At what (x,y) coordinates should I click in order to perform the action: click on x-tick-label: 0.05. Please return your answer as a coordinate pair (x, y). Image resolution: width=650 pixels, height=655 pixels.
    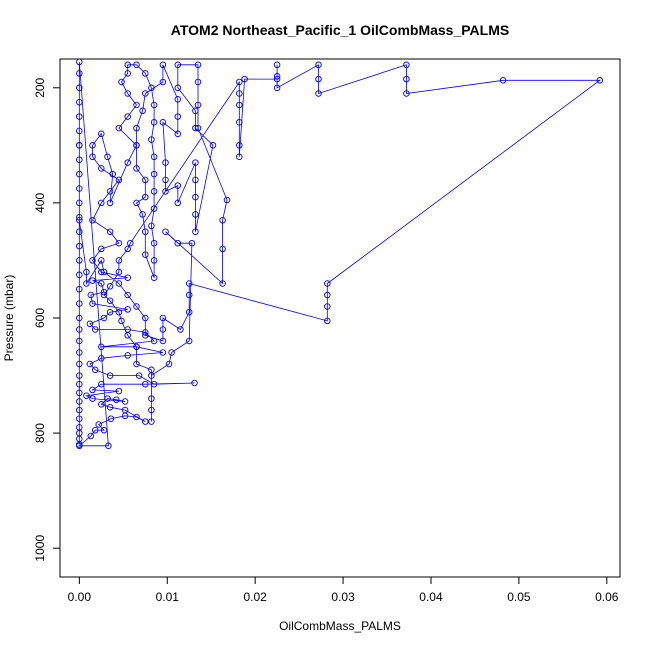
    Looking at the image, I should click on (519, 597).